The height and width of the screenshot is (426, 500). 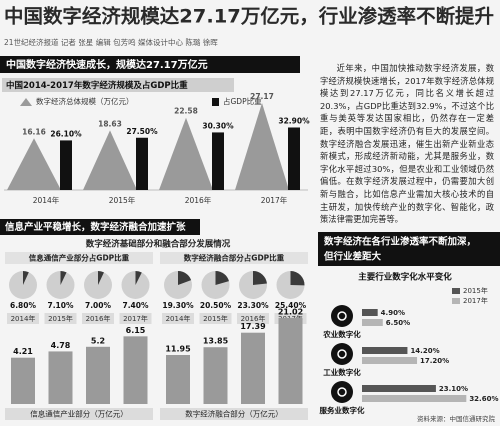 I want to click on banner: 但行业差距大, so click(x=352, y=257).